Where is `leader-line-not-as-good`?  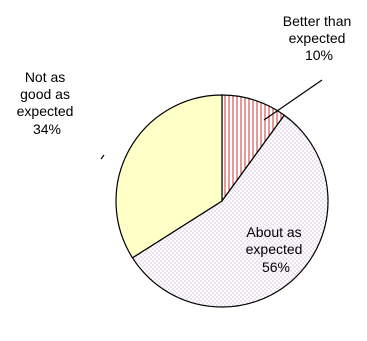 leader-line-not-as-good is located at coordinates (102, 157).